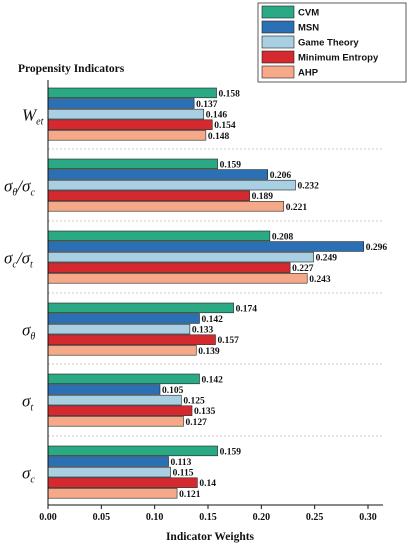 The width and height of the screenshot is (411, 550). I want to click on value-label: 0.127, so click(196, 423).